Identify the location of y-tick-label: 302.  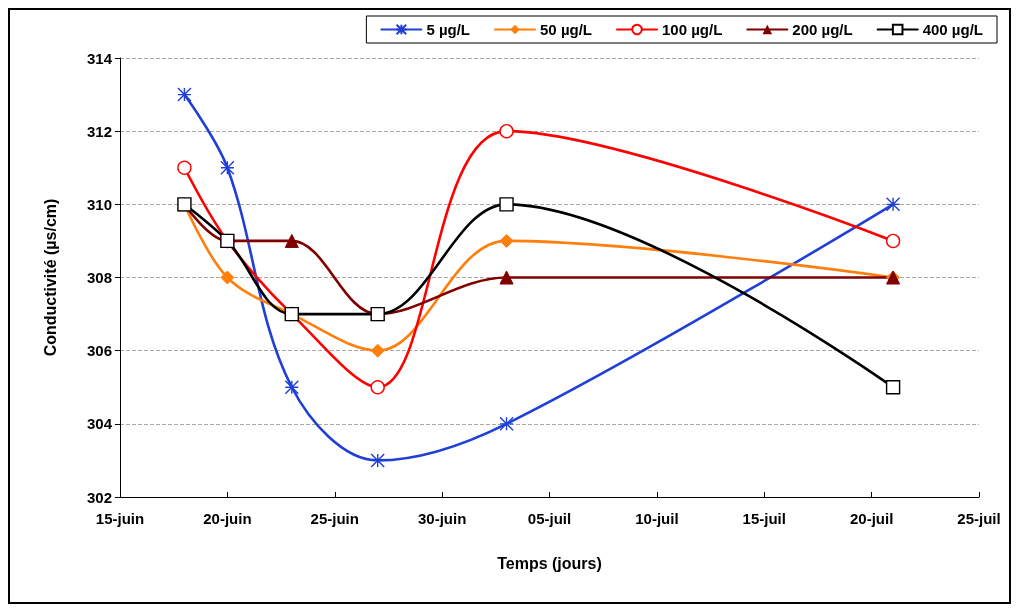
(99, 497).